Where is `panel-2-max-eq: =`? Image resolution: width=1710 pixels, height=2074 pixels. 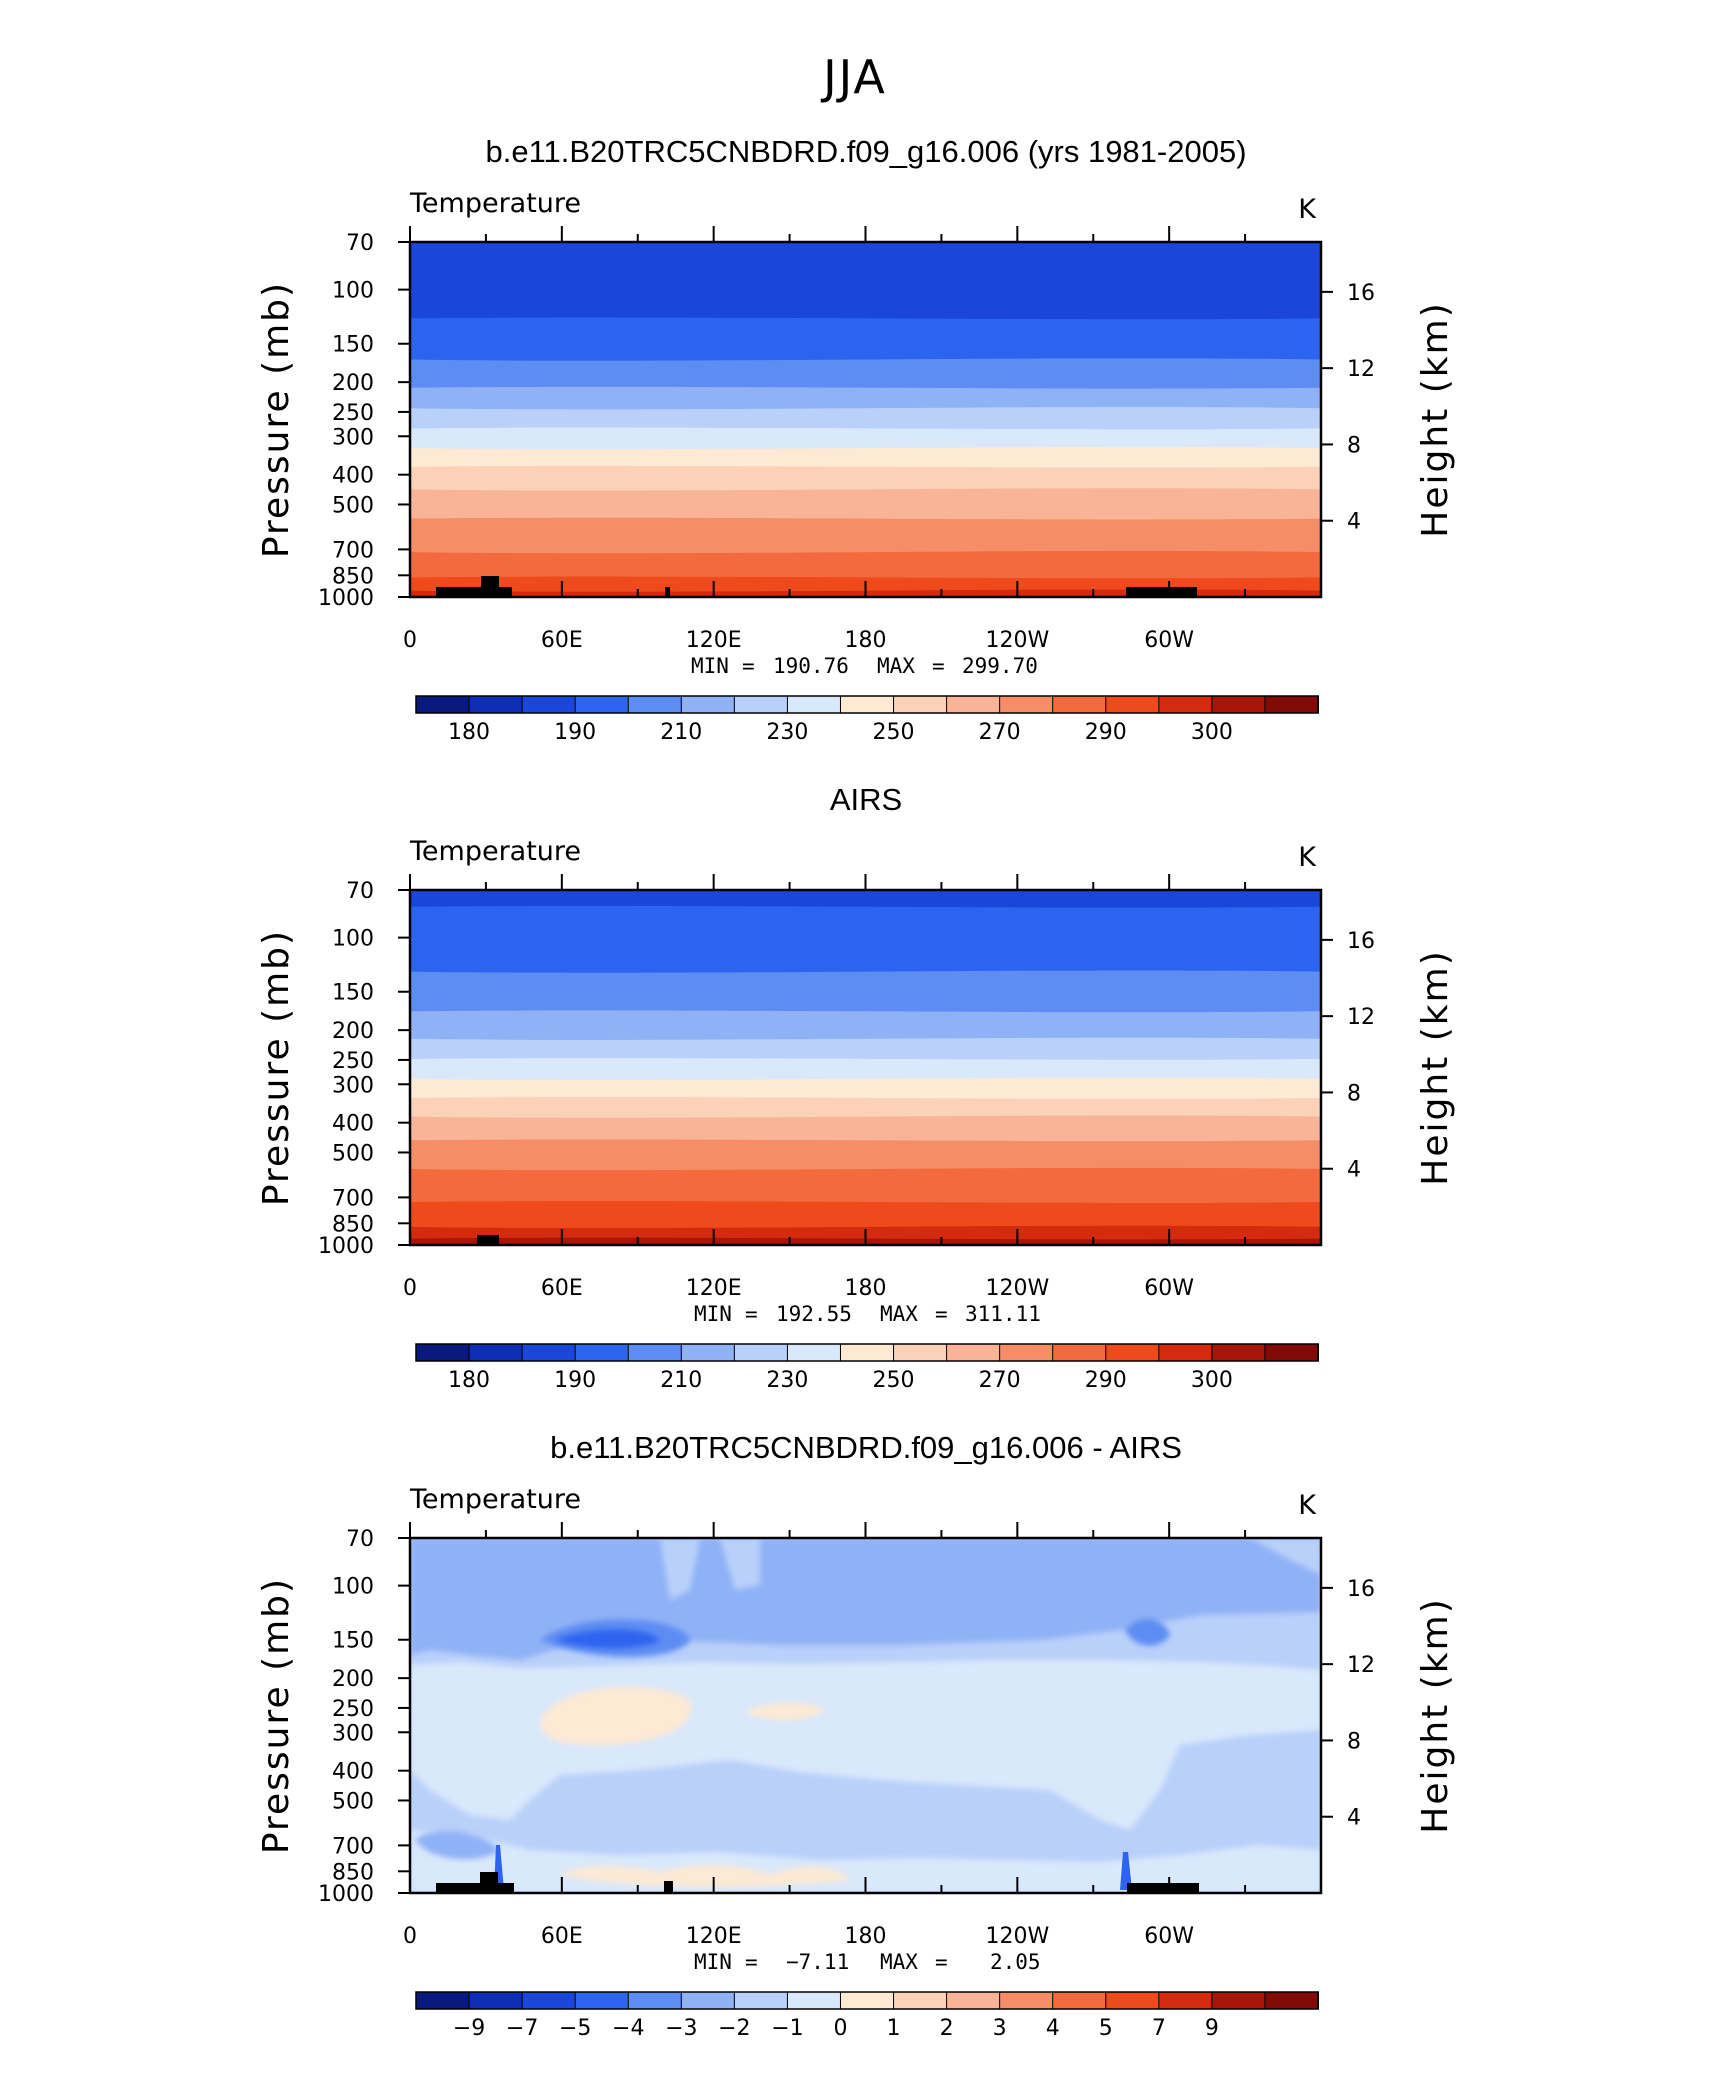 panel-2-max-eq: = is located at coordinates (941, 1314).